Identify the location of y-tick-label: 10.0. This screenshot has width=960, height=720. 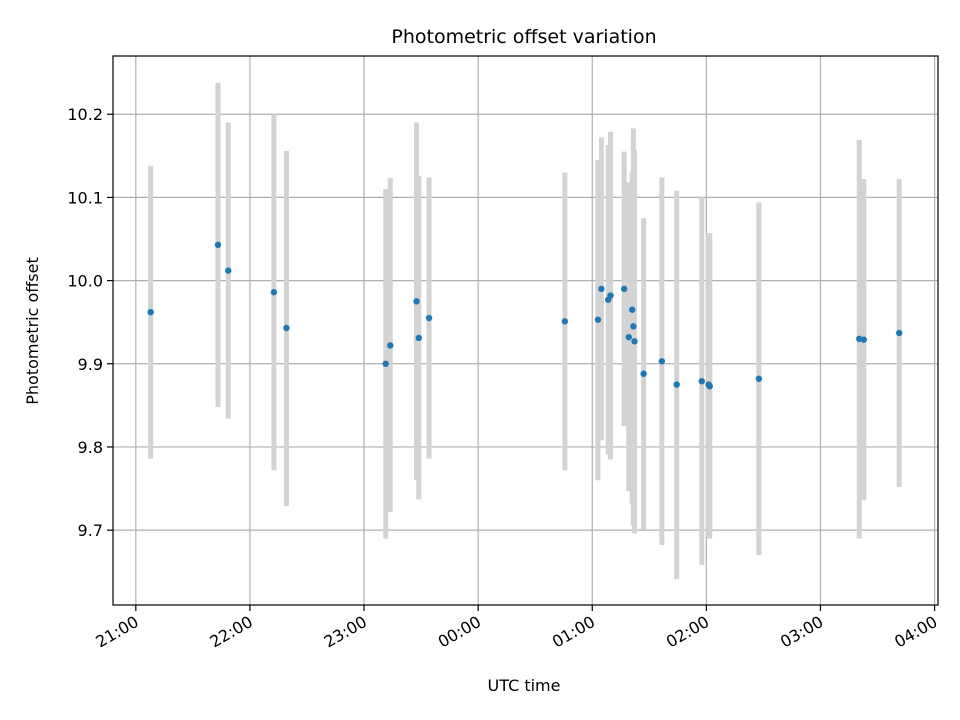
(85, 281).